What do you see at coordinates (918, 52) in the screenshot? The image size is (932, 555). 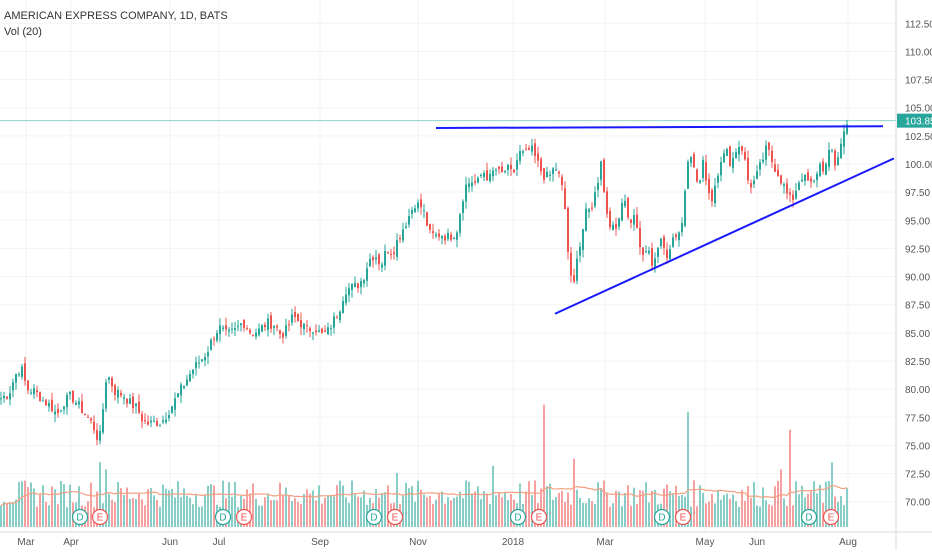 I see `y-tick-label: 110.00` at bounding box center [918, 52].